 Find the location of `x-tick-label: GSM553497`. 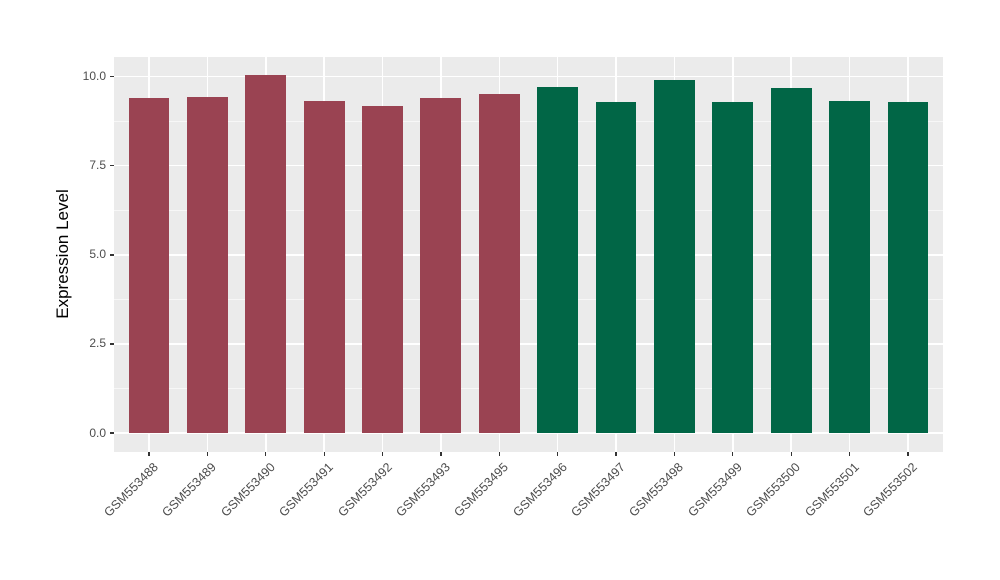

x-tick-label: GSM553497 is located at coordinates (598, 490).